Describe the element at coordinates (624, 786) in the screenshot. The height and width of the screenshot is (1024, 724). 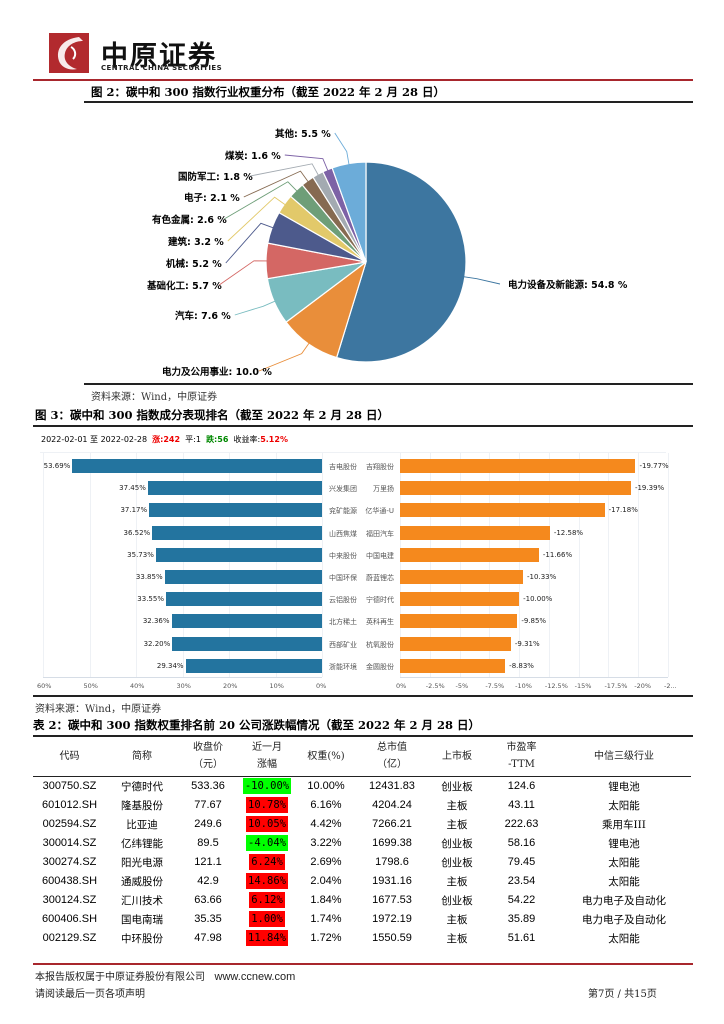
I see `cell-industry: 锂电池` at that location.